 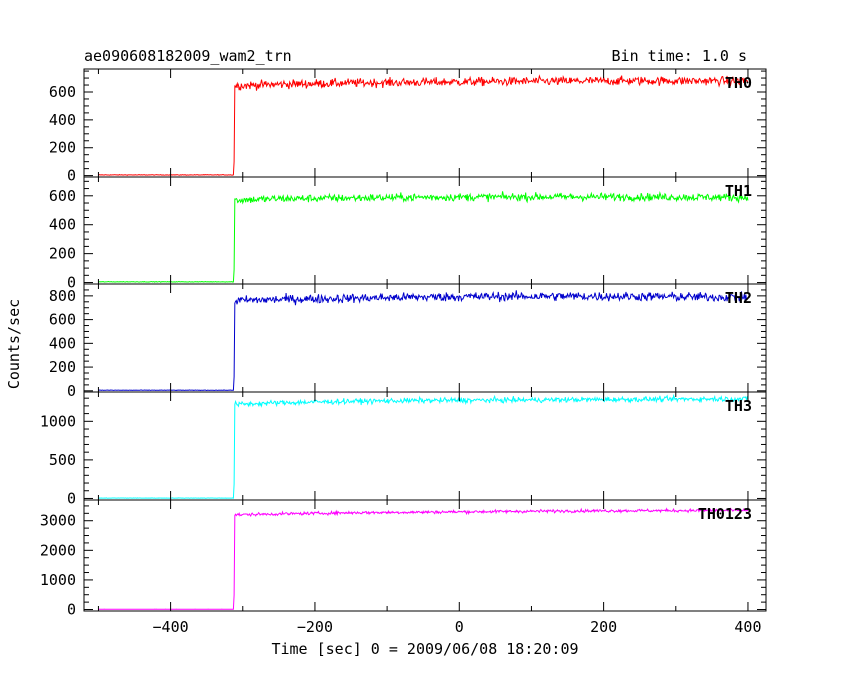 What do you see at coordinates (738, 298) in the screenshot?
I see `panel-label-th2: TH2` at bounding box center [738, 298].